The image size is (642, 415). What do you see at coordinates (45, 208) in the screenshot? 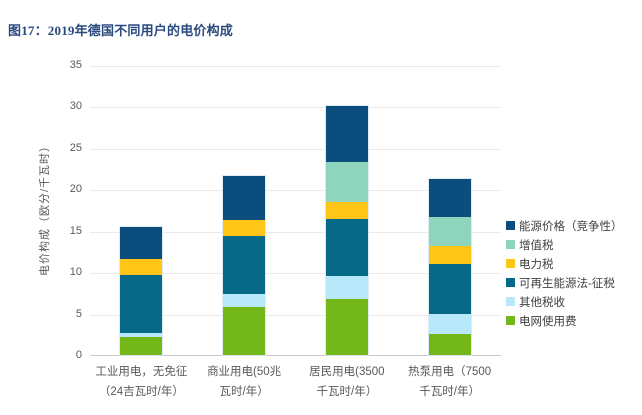
I see `y-axis-label: 电价构成（欧分/千瓦时）` at bounding box center [45, 208].